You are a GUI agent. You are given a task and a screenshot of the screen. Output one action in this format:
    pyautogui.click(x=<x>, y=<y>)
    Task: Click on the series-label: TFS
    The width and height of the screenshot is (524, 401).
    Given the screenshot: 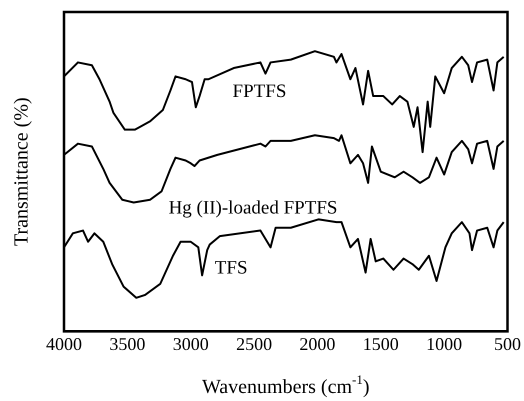 What is the action you would take?
    pyautogui.click(x=231, y=268)
    